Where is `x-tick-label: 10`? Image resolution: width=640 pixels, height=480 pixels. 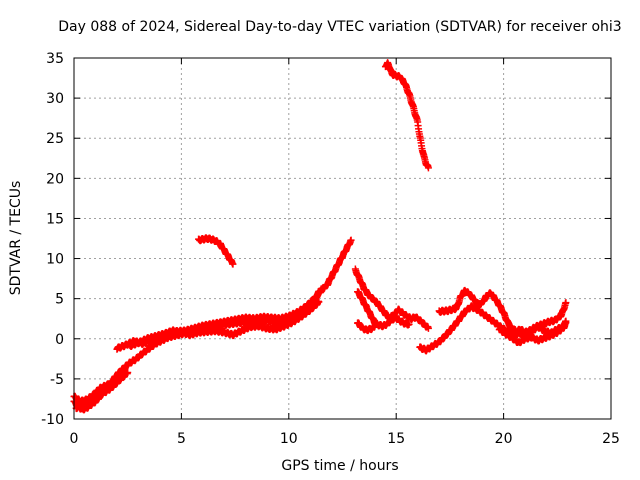
x-tick-label: 10 is located at coordinates (289, 439).